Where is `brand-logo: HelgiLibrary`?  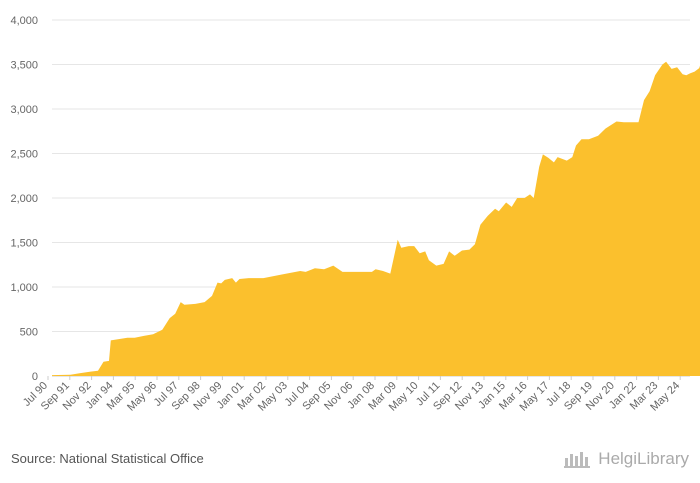
brand-logo: HelgiLibrary is located at coordinates (626, 459).